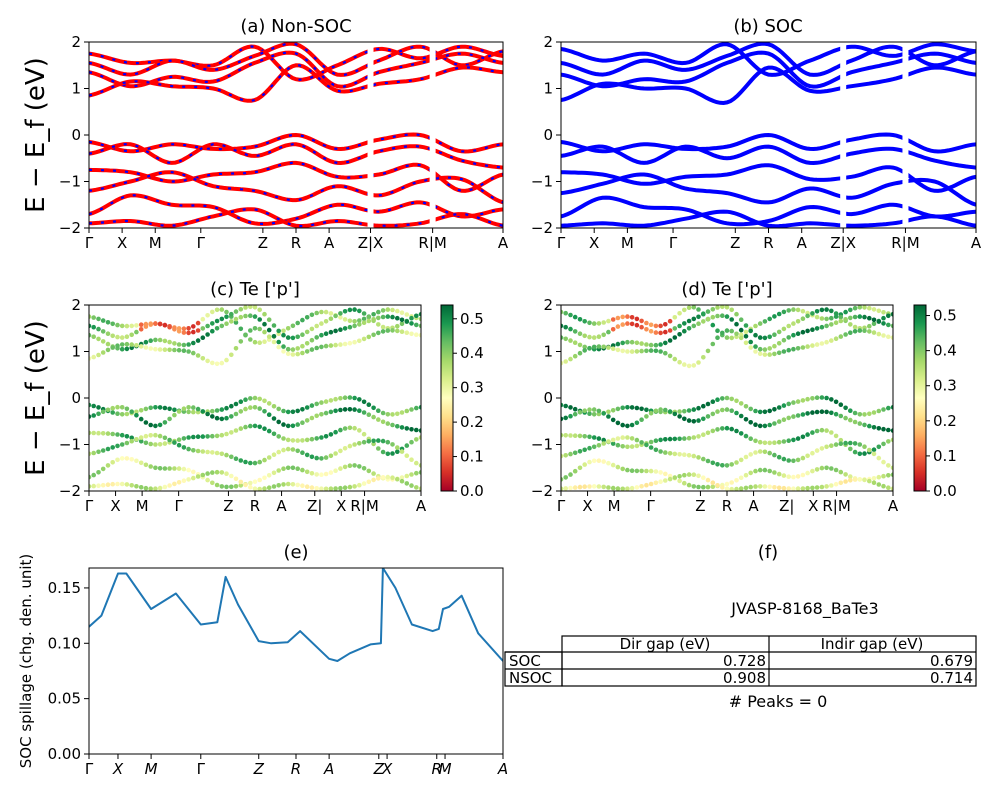 This screenshot has height=800, width=1000. What do you see at coordinates (727, 506) in the screenshot?
I see `x-tick-label: R` at bounding box center [727, 506].